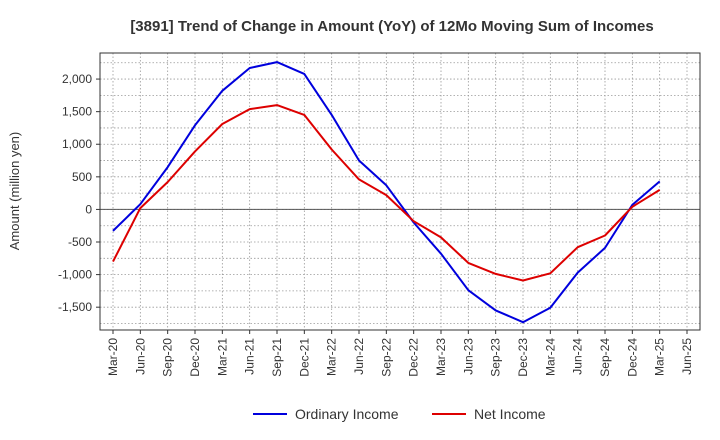  What do you see at coordinates (77, 79) in the screenshot?
I see `y-tick-label: 2,000` at bounding box center [77, 79].